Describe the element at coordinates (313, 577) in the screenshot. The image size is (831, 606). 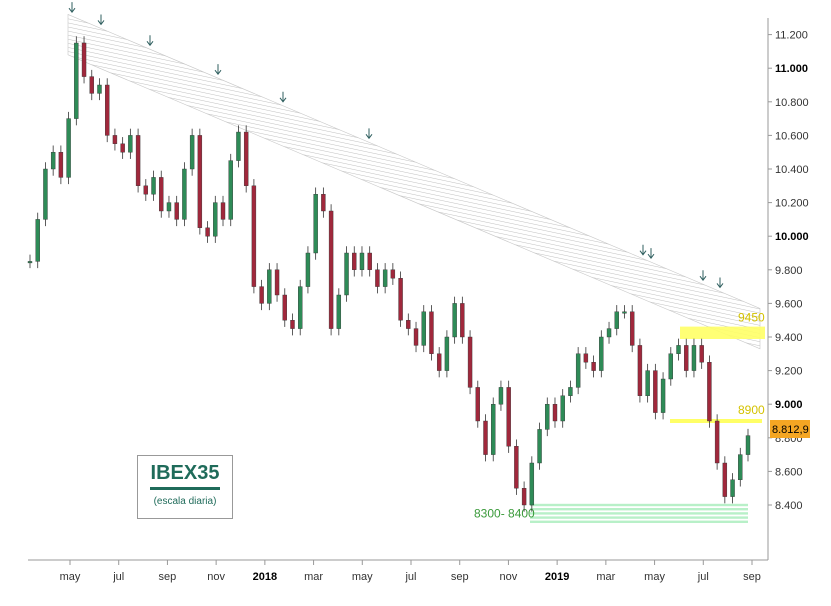
I see `x-tick-label: mar` at that location.